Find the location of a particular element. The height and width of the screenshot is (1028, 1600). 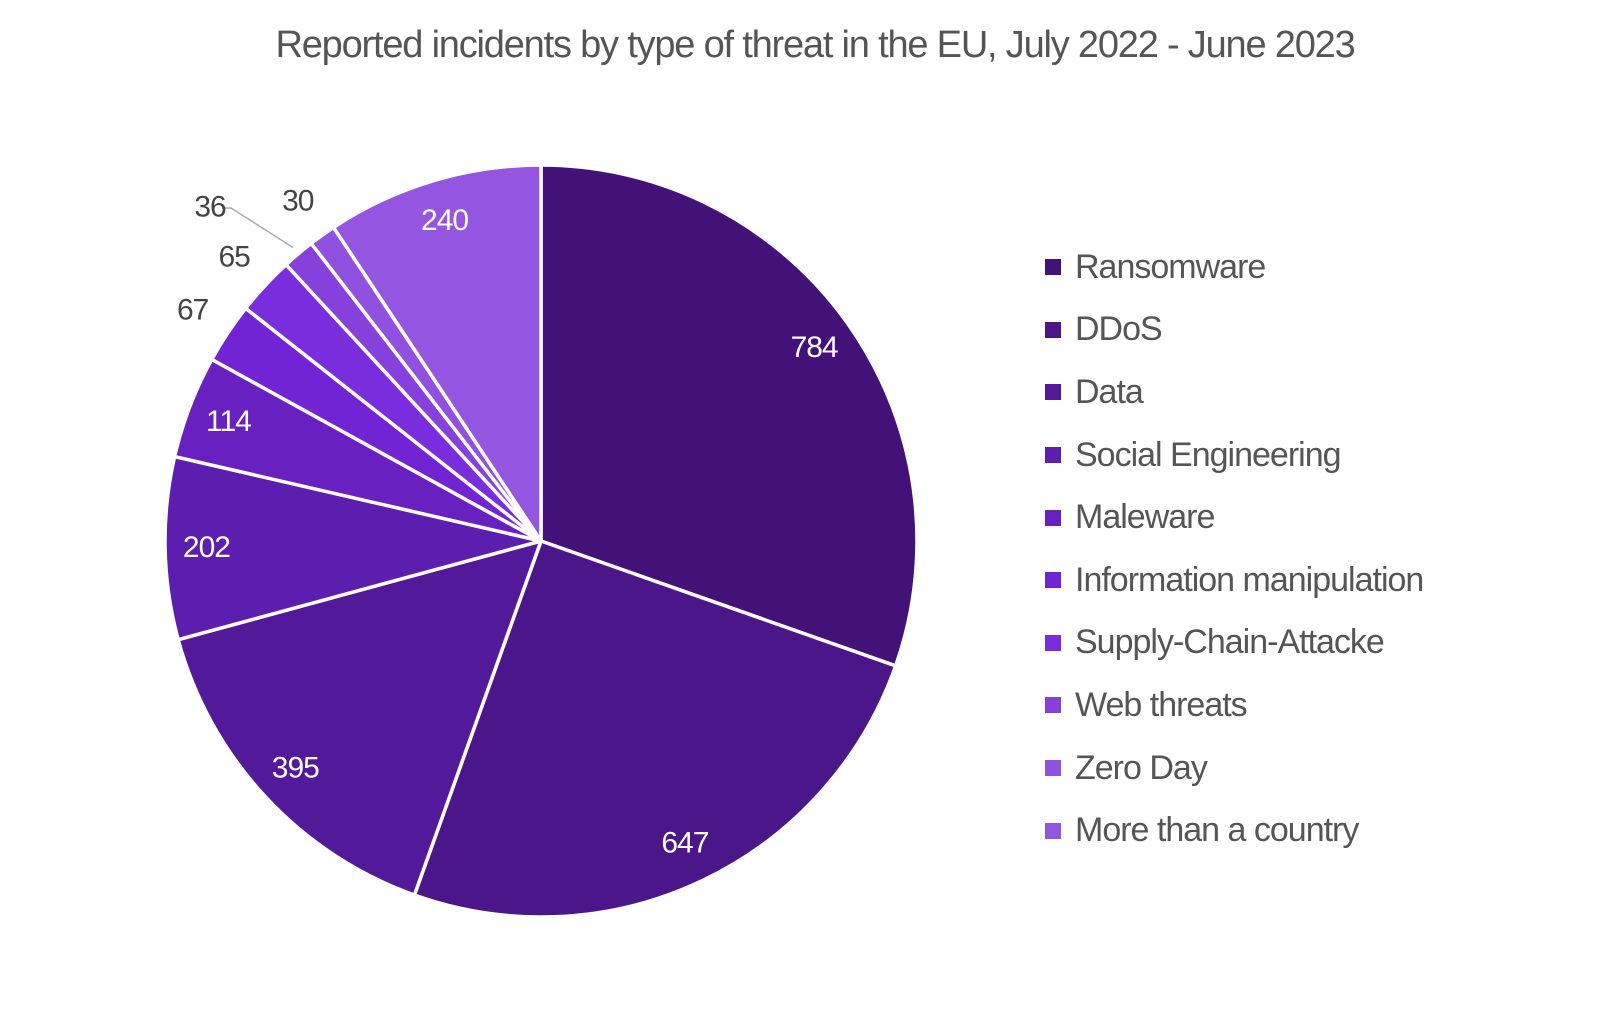

data-label: 647 is located at coordinates (684, 843).